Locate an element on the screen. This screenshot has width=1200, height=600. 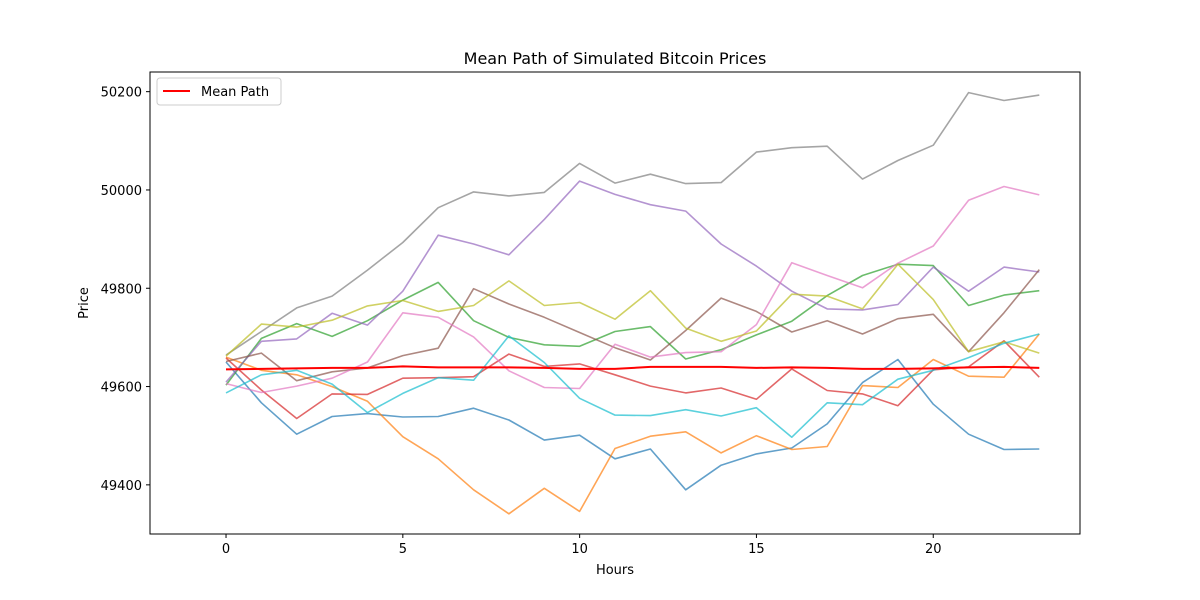
legend-label-mean-path: Mean Path is located at coordinates (235, 92).